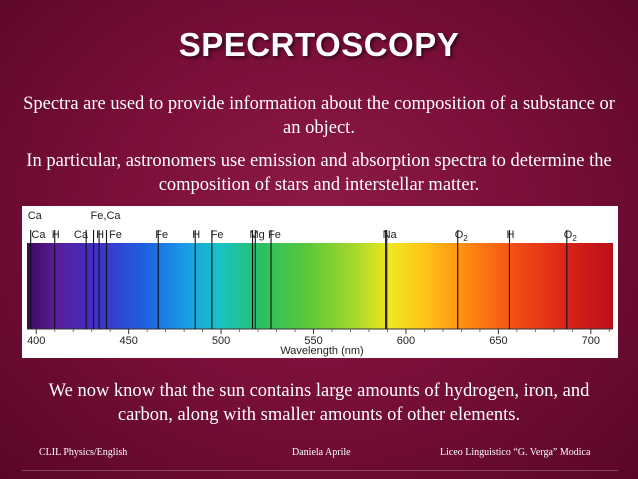  What do you see at coordinates (406, 341) in the screenshot?
I see `tick-label: 600` at bounding box center [406, 341].